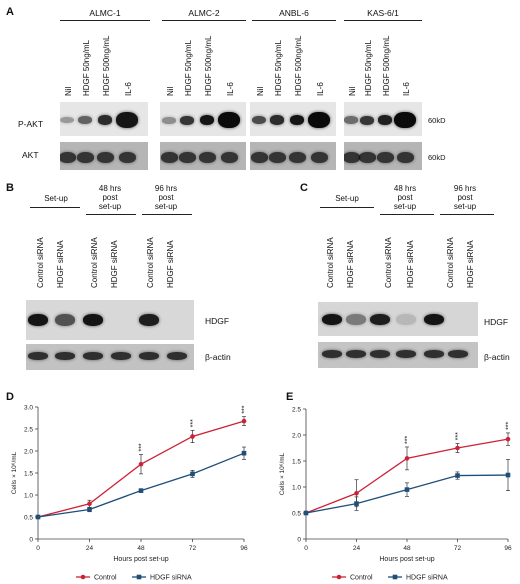 The image size is (520, 584). What do you see at coordinates (352, 91) in the screenshot?
I see `lane-label: Nil` at bounding box center [352, 91].